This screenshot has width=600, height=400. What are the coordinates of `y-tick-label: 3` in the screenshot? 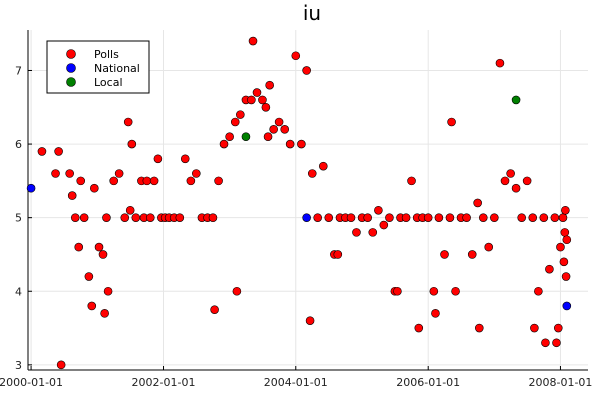 It's located at (18, 365).